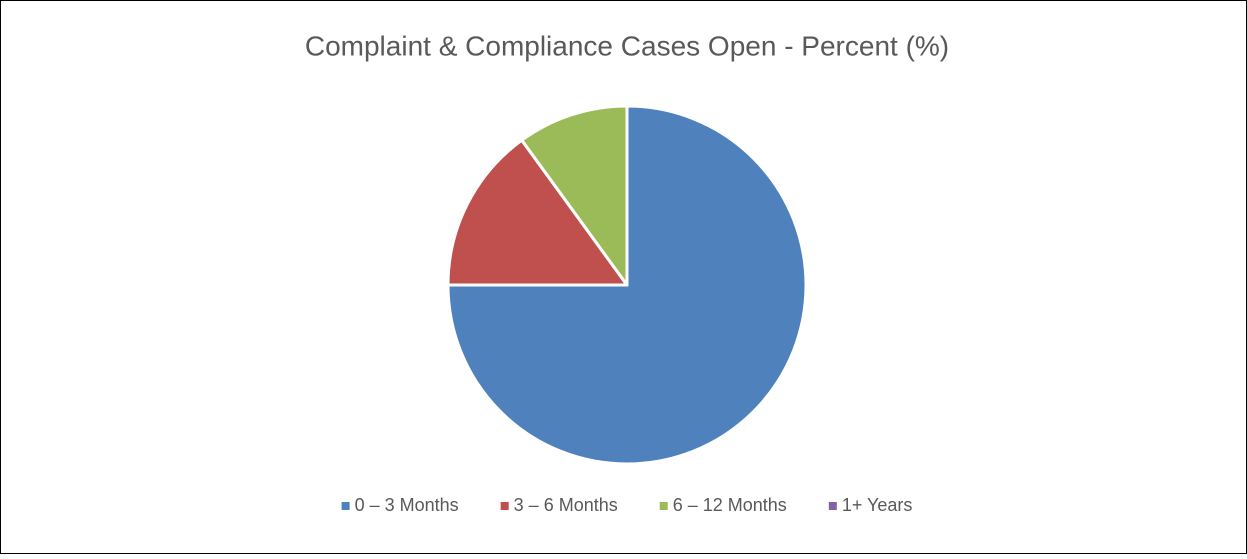  I want to click on legend-label: 3 – 6 Months, so click(566, 505).